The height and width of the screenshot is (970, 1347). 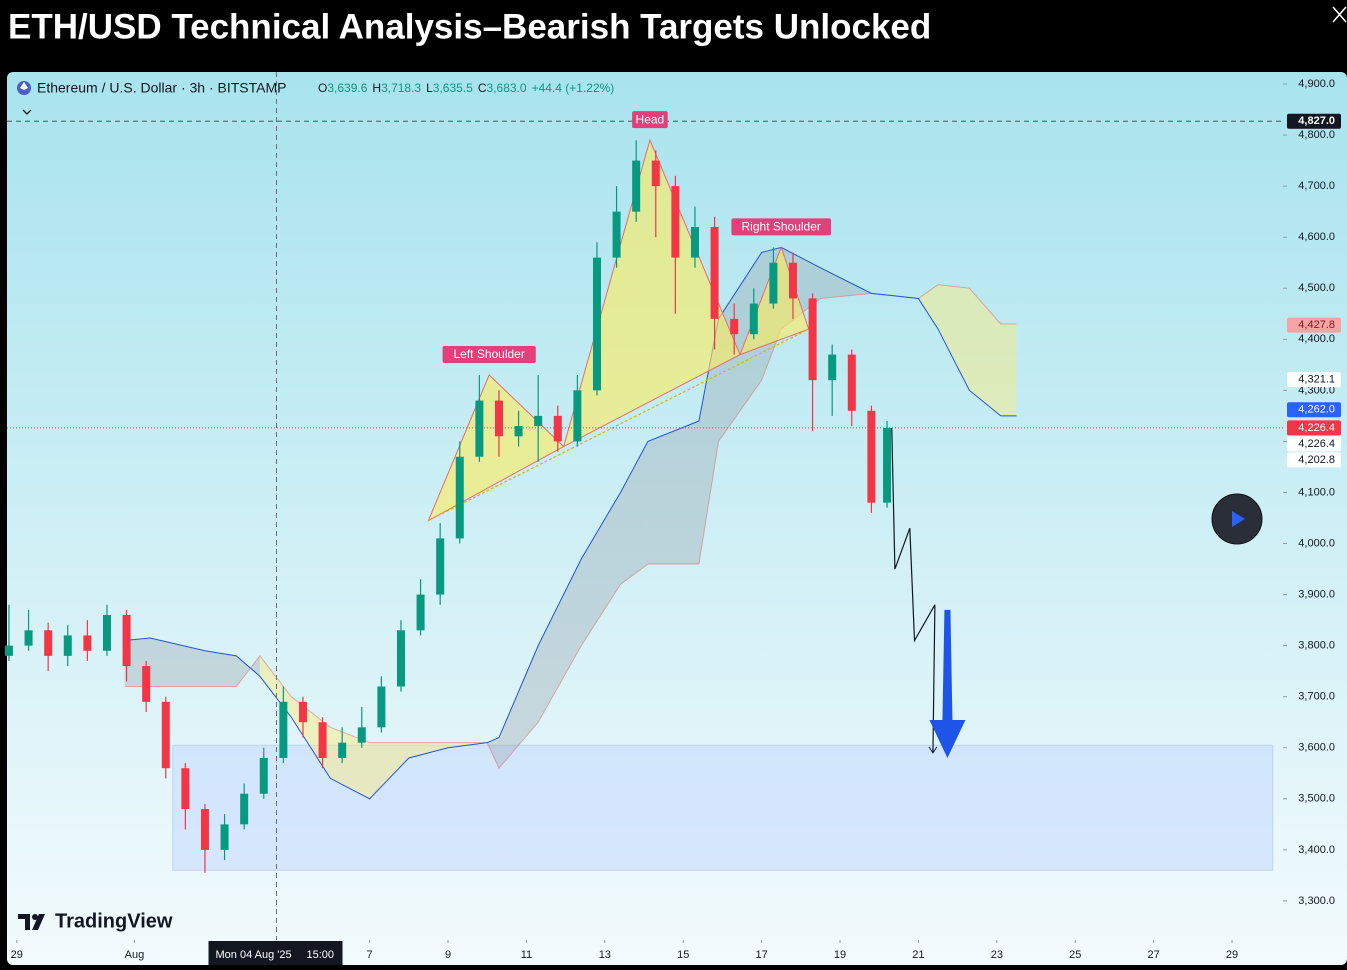 What do you see at coordinates (1316, 492) in the screenshot?
I see `y-tick-label: 4,100.0` at bounding box center [1316, 492].